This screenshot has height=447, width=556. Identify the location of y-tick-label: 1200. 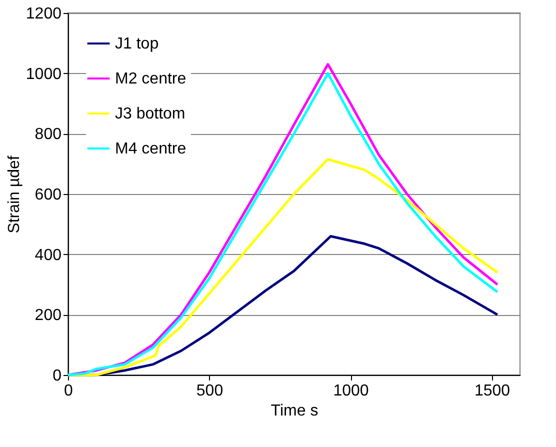
(44, 14).